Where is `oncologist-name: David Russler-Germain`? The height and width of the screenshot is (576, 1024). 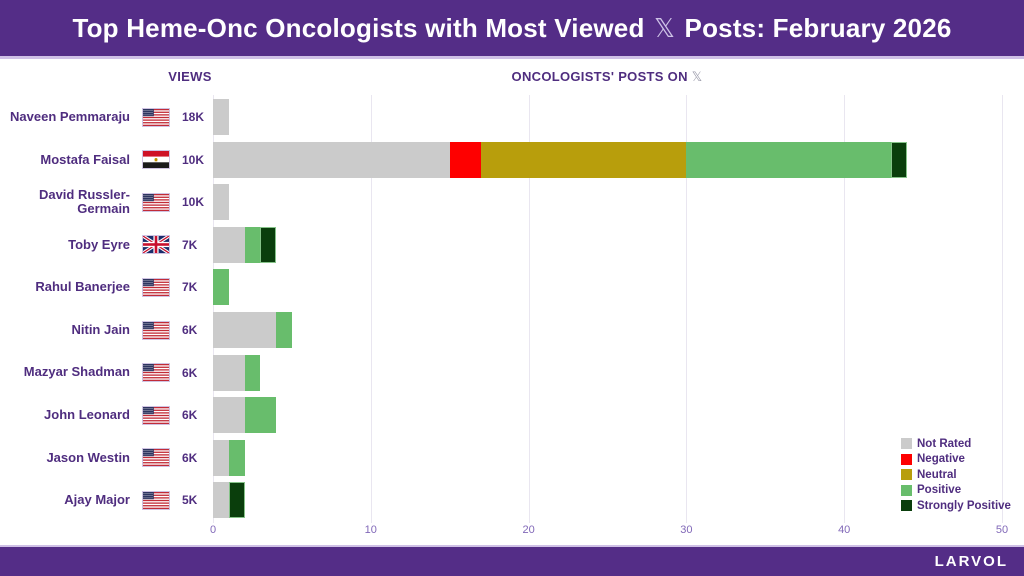 oncologist-name: David Russler-Germain is located at coordinates (84, 202).